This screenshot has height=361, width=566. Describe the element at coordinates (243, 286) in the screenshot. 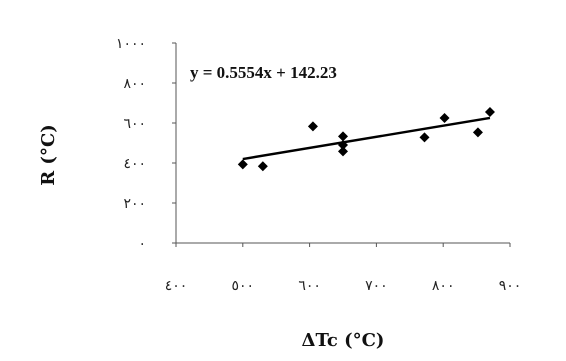

I see `x-tick-label: ٥٠٠` at that location.